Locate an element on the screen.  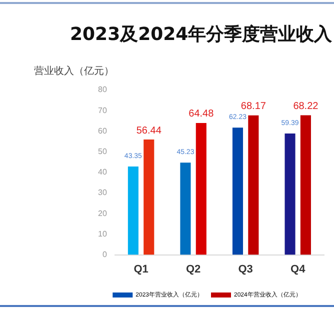
y-tick-label: 0 is located at coordinates (105, 255).